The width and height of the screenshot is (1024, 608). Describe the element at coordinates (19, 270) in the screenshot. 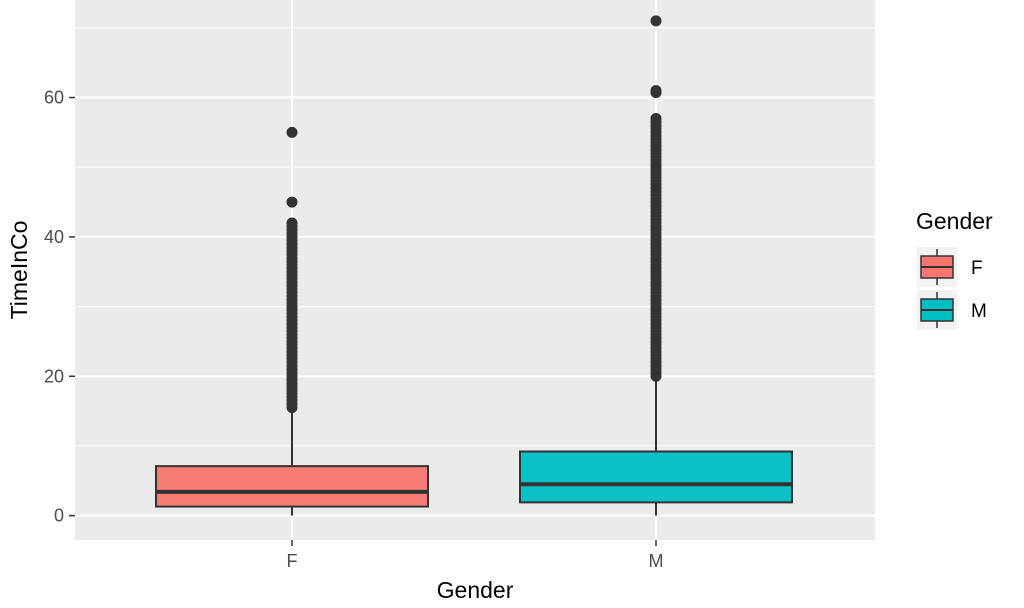

I see `y-axis-title: TimeInCo` at that location.